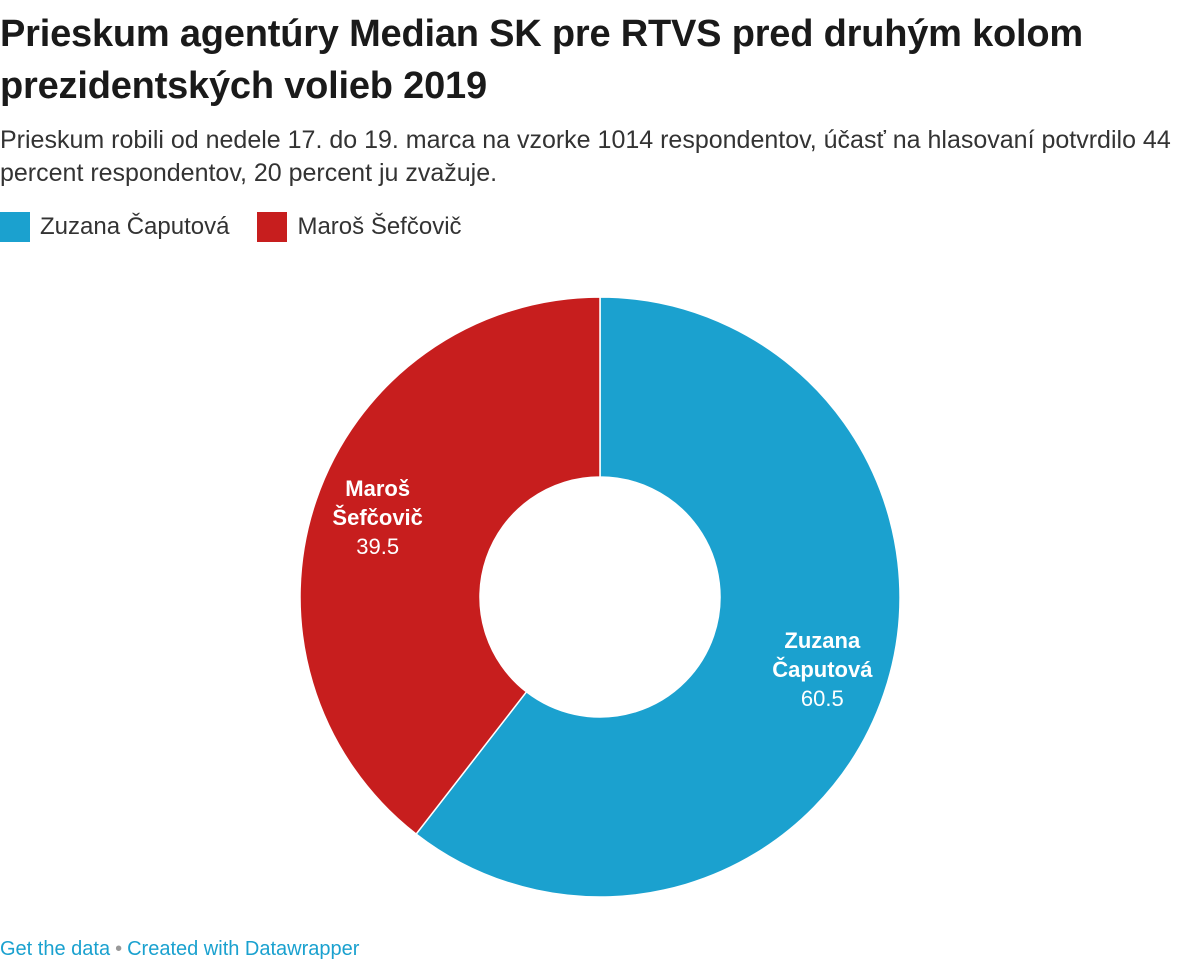  Describe the element at coordinates (379, 226) in the screenshot. I see `legend-label-sefcovic: Maroš Šefčovič` at that location.